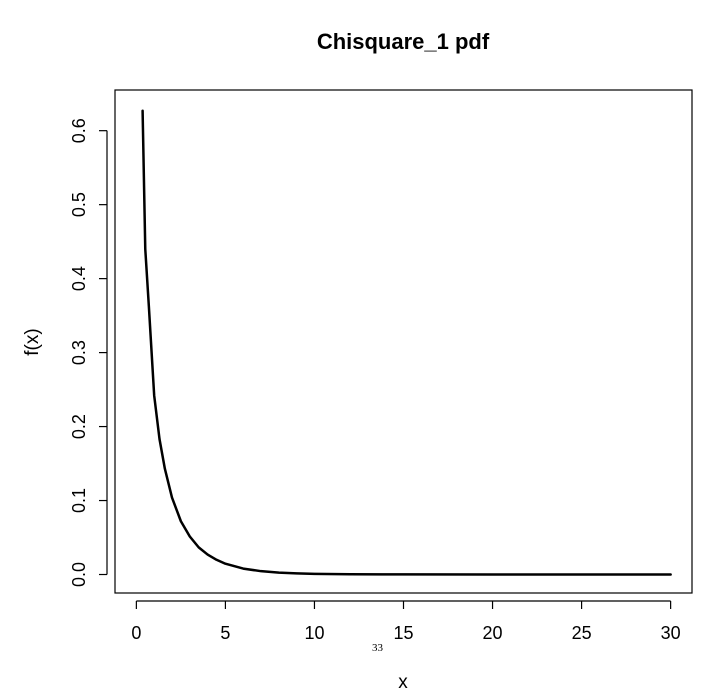 This screenshot has height=694, width=716. What do you see at coordinates (79, 426) in the screenshot?
I see `y-tick-label: 0.2` at bounding box center [79, 426].